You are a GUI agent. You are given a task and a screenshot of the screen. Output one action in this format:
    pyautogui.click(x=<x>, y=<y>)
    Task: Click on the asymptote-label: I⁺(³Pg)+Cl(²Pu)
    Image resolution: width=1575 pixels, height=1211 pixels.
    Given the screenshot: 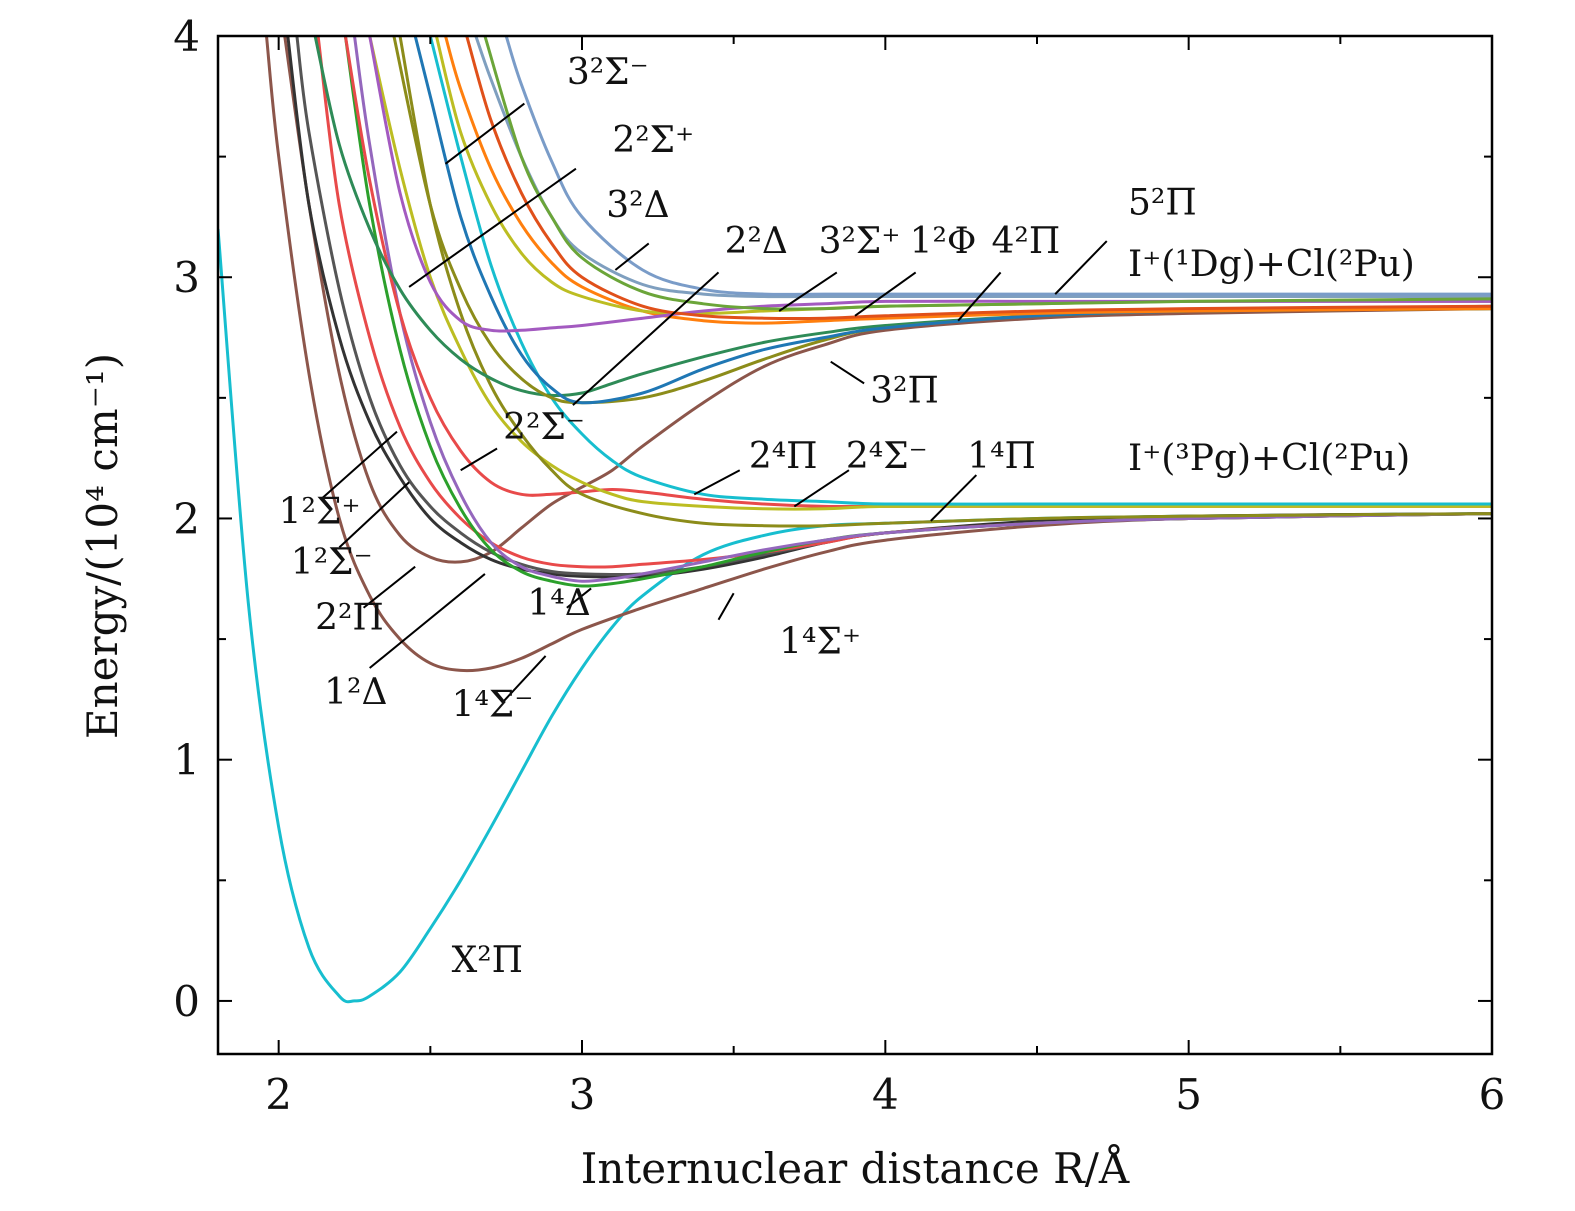 What is the action you would take?
    pyautogui.click(x=1269, y=458)
    